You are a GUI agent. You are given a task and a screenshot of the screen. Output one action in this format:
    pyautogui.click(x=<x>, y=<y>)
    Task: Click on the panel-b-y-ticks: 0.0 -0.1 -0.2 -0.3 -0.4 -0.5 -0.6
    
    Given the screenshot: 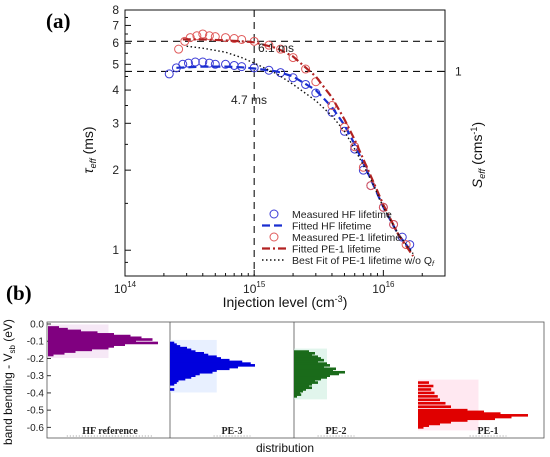 What is the action you would take?
    pyautogui.click(x=39, y=377)
    